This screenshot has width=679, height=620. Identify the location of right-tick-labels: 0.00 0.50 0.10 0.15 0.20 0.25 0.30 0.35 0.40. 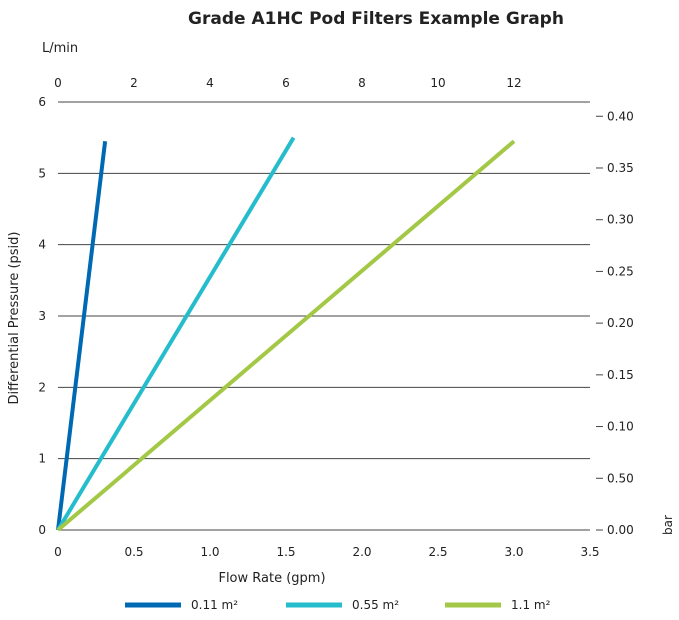
(615, 323).